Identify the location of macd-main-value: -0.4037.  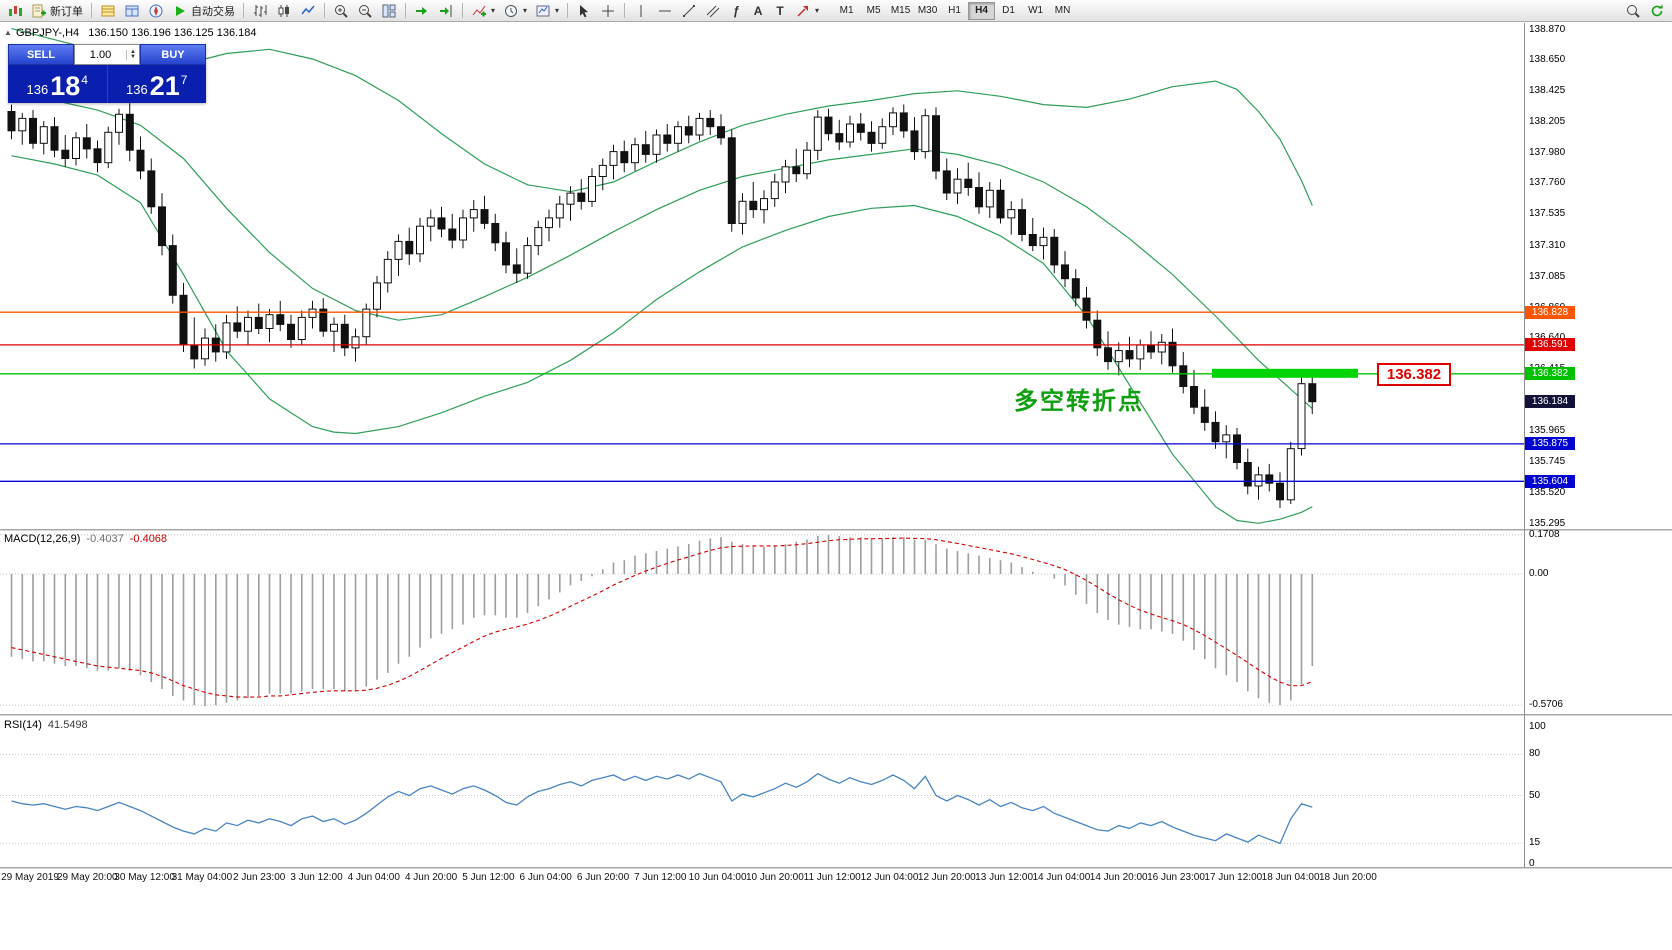
(105, 539).